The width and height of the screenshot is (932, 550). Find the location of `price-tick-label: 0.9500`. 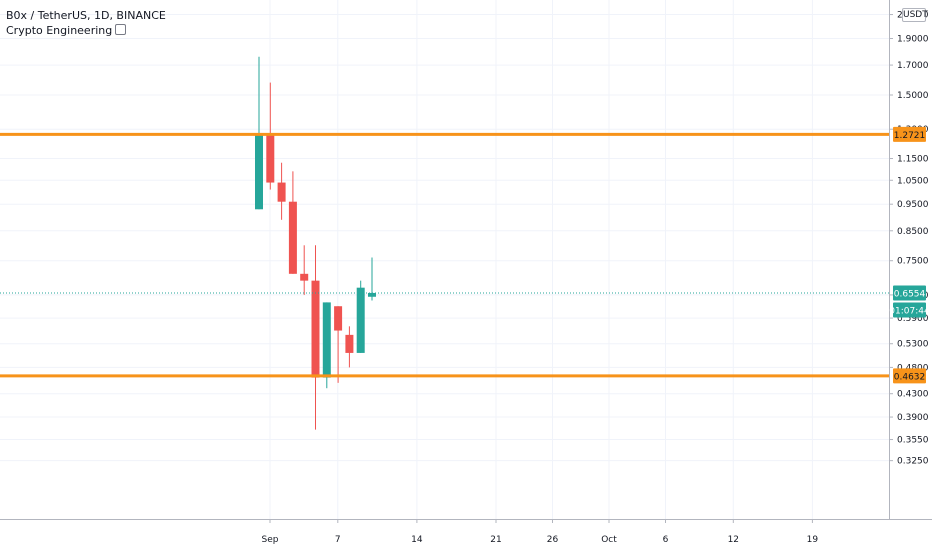

price-tick-label: 0.9500 is located at coordinates (913, 205).